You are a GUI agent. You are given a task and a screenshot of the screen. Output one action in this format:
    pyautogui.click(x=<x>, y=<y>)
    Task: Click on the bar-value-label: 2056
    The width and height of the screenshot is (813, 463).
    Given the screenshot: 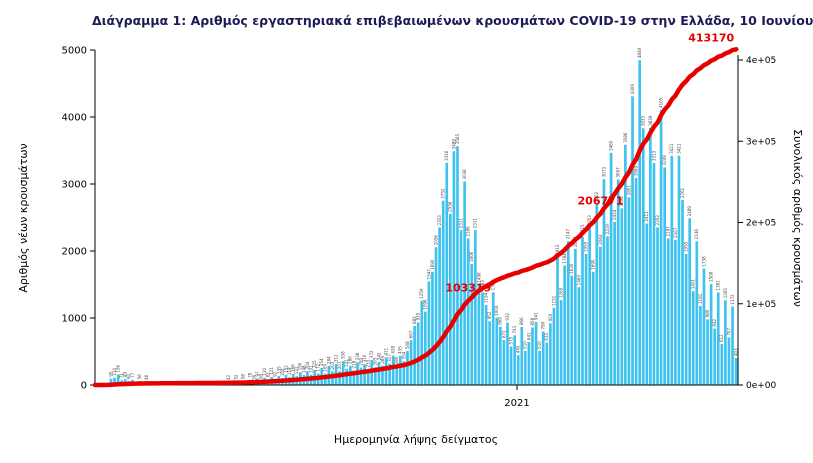 What is the action you would take?
    pyautogui.click(x=435, y=240)
    